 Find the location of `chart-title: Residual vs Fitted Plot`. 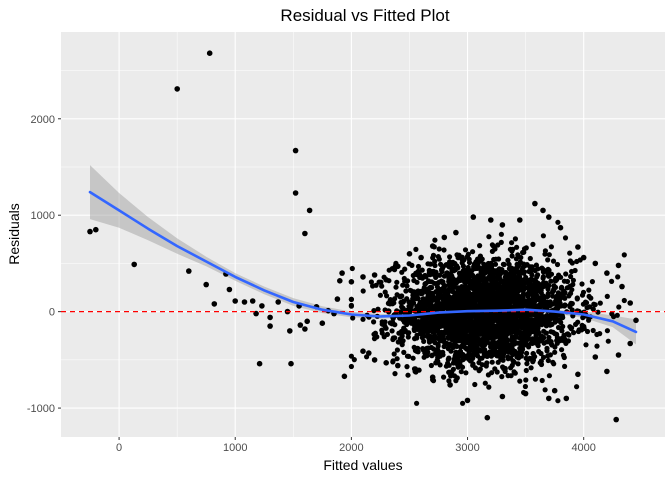

chart-title: Residual vs Fitted Plot is located at coordinates (364, 15).